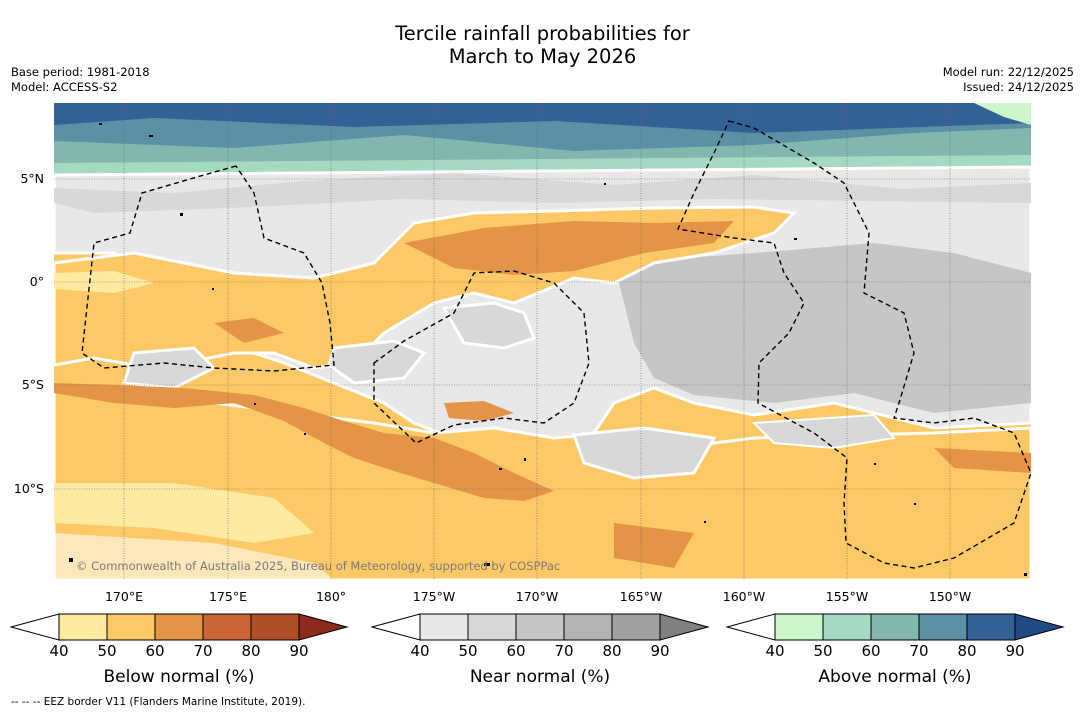  What do you see at coordinates (420, 651) in the screenshot?
I see `cb-near-tick: 40` at bounding box center [420, 651].